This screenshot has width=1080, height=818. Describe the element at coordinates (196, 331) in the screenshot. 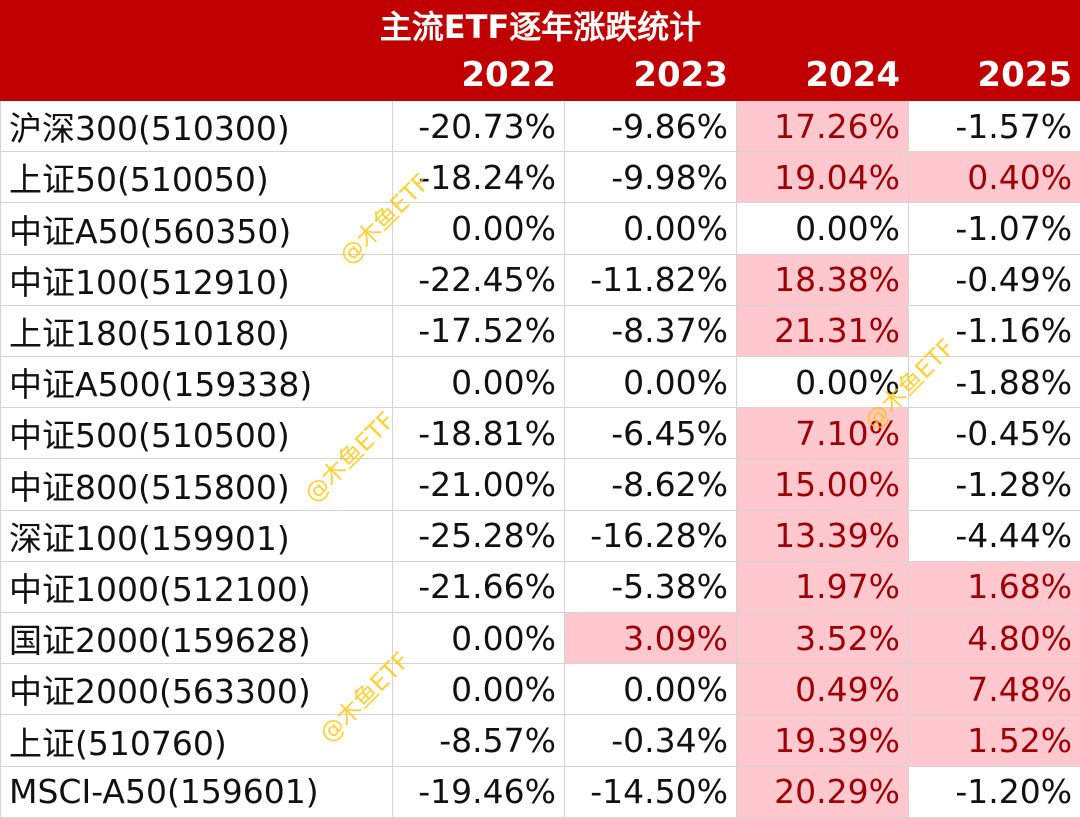

I see `etf-name-cell: 上证180(510180)` at that location.